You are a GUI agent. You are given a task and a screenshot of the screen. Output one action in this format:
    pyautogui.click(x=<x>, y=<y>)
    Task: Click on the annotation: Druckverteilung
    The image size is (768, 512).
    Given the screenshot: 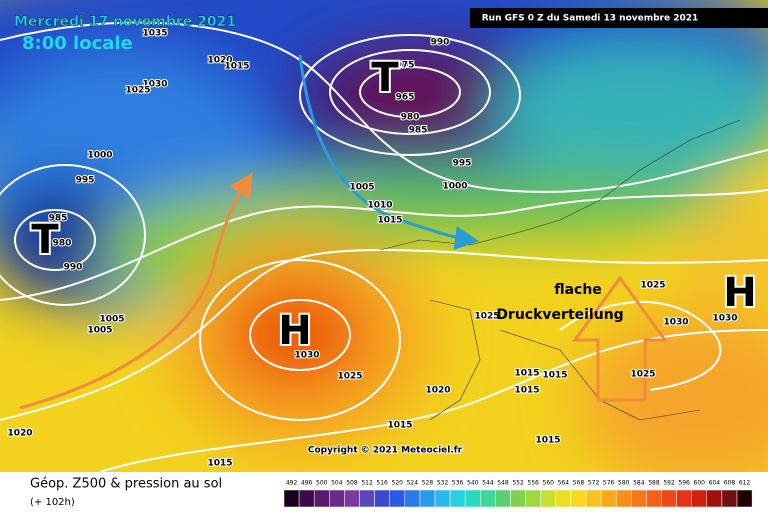 What is the action you would take?
    pyautogui.click(x=559, y=315)
    